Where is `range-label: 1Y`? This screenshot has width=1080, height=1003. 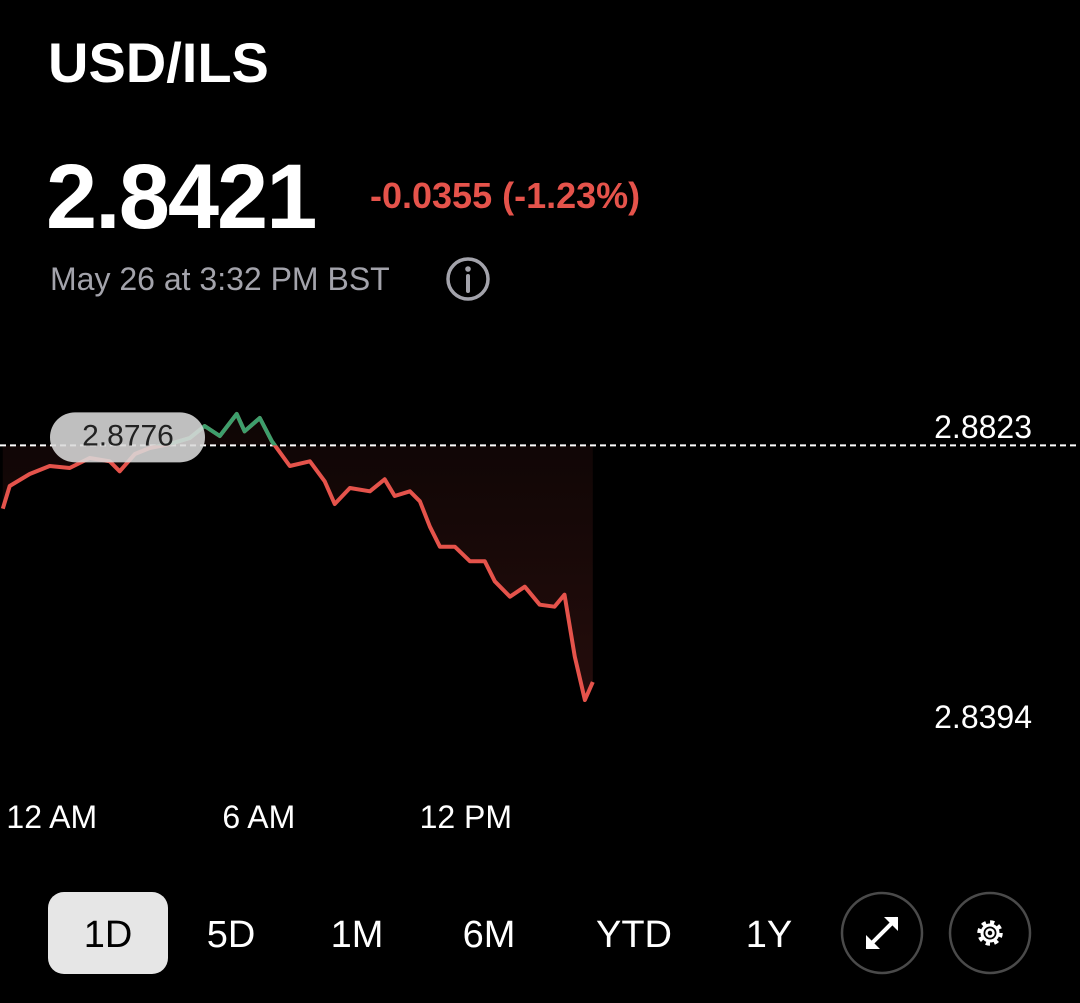
range-label: 1Y is located at coordinates (769, 935).